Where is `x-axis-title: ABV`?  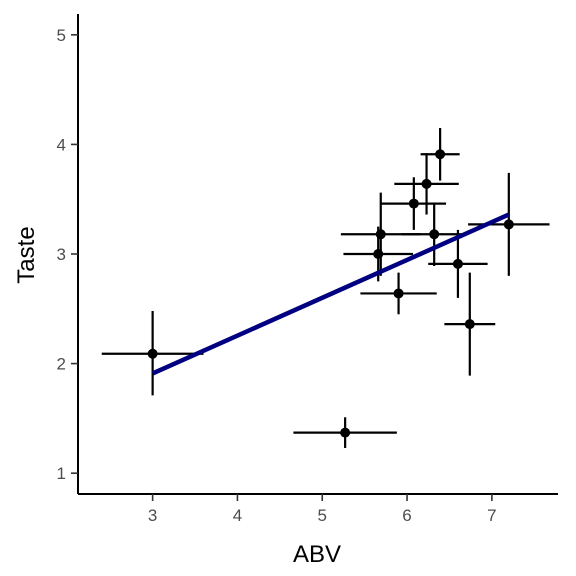
x-axis-title: ABV is located at coordinates (317, 554).